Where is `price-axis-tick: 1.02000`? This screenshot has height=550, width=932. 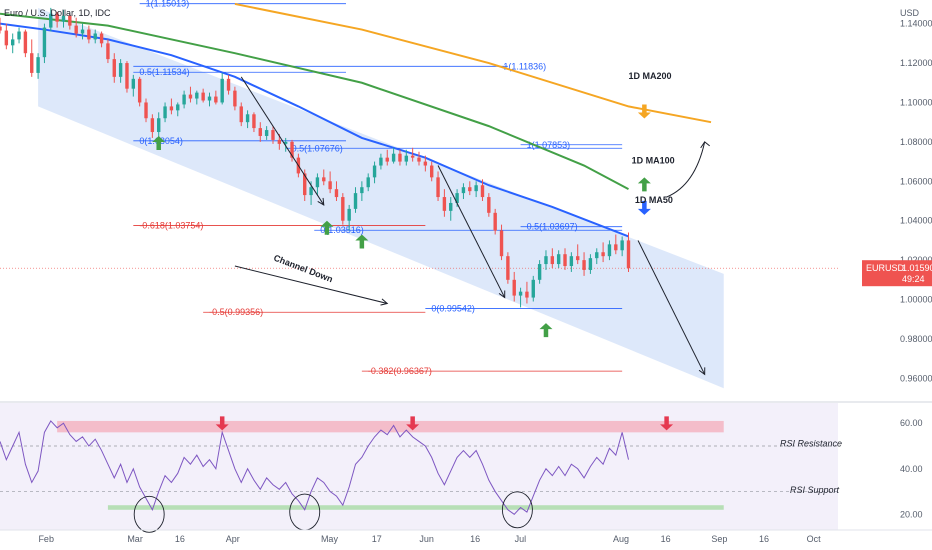 price-axis-tick: 1.02000 is located at coordinates (916, 260).